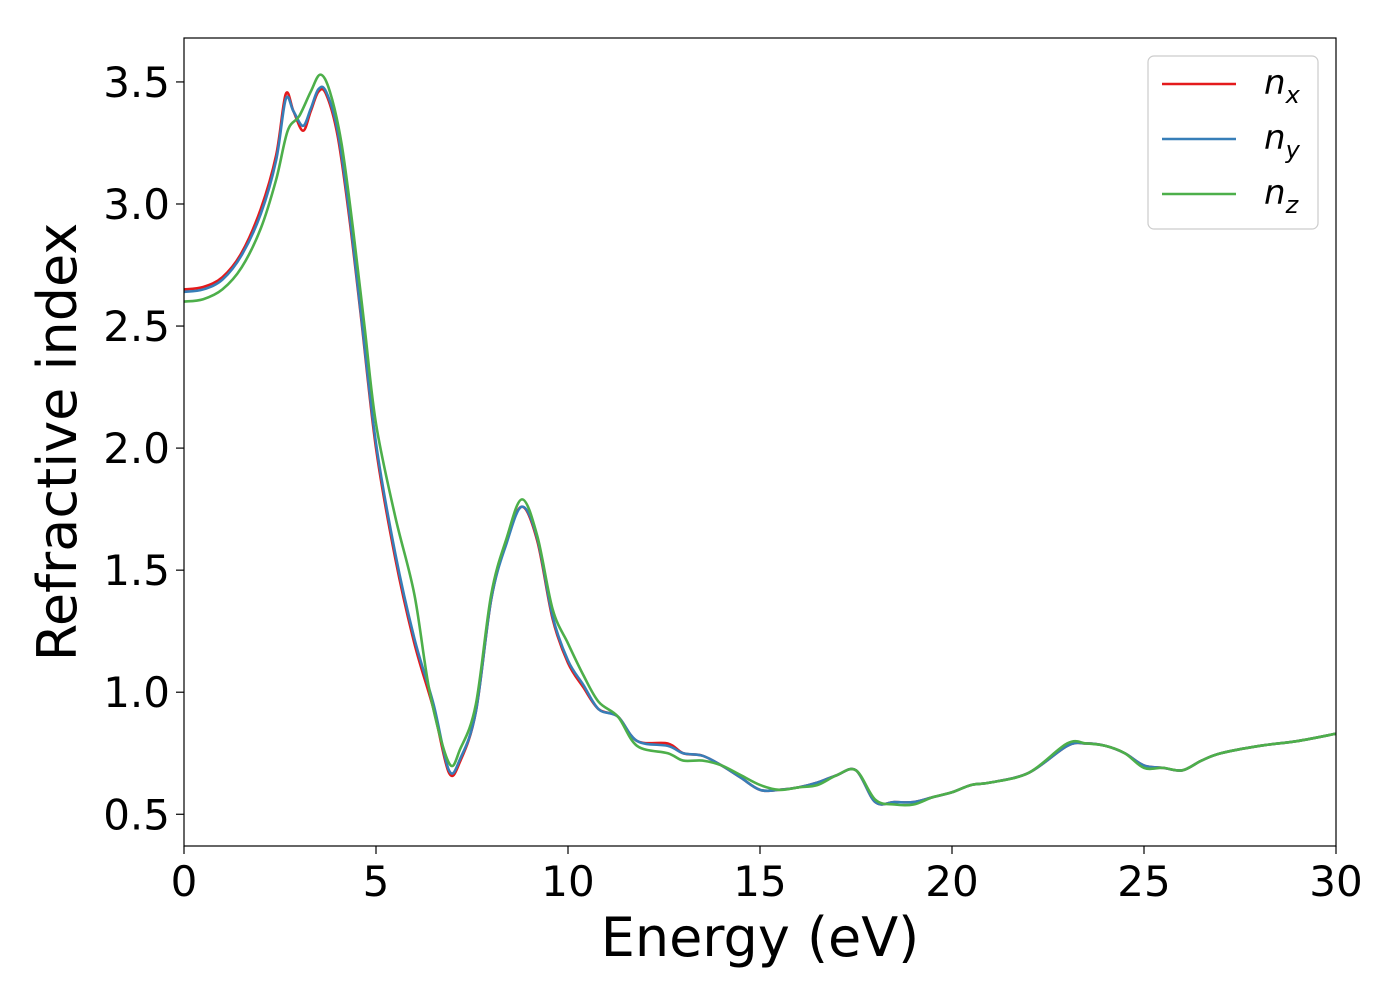 This screenshot has width=1400, height=1000. Describe the element at coordinates (136, 326) in the screenshot. I see `y-tick-label: 2.5` at that location.